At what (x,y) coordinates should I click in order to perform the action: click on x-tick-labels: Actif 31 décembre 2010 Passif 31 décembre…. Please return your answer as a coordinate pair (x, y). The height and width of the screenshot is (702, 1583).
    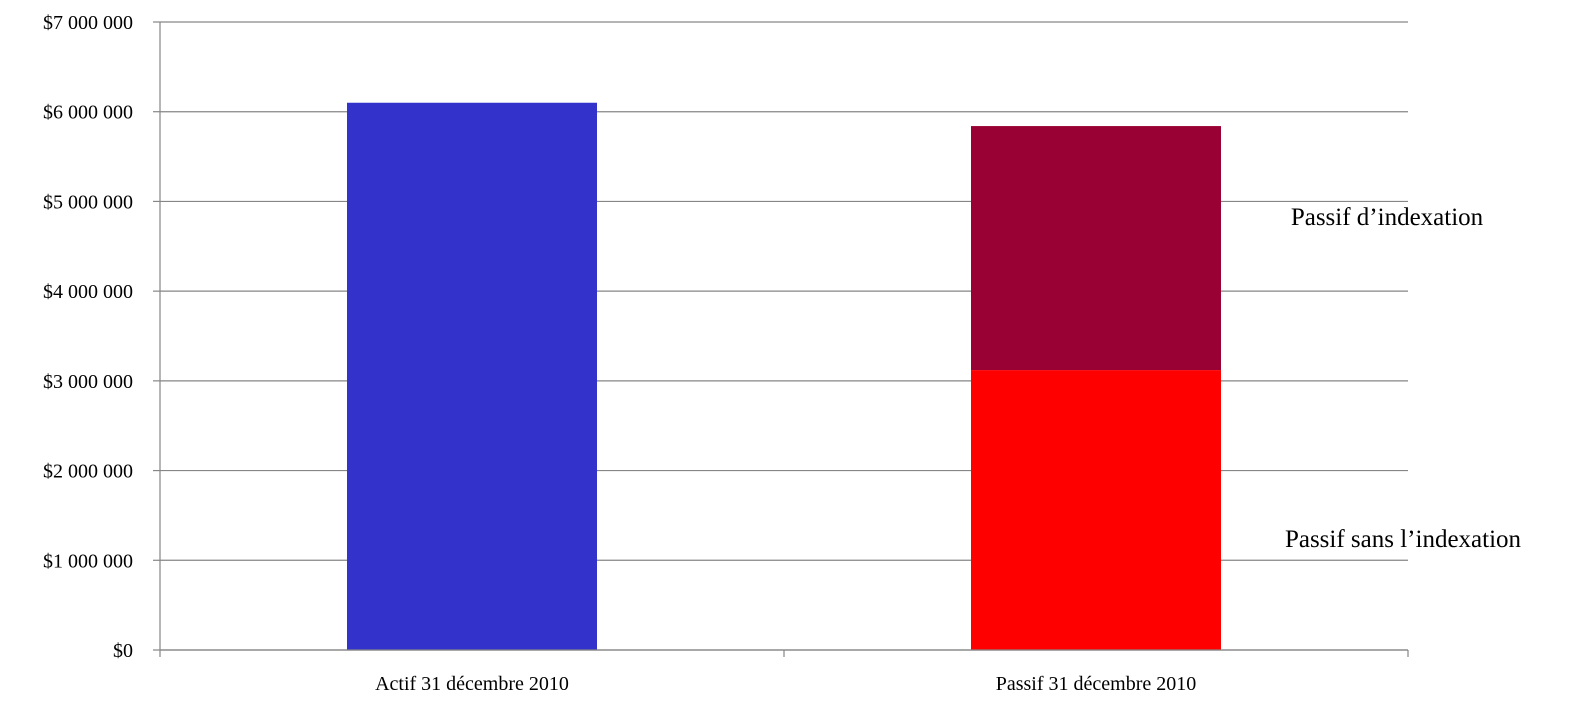
    Looking at the image, I should click on (785, 684).